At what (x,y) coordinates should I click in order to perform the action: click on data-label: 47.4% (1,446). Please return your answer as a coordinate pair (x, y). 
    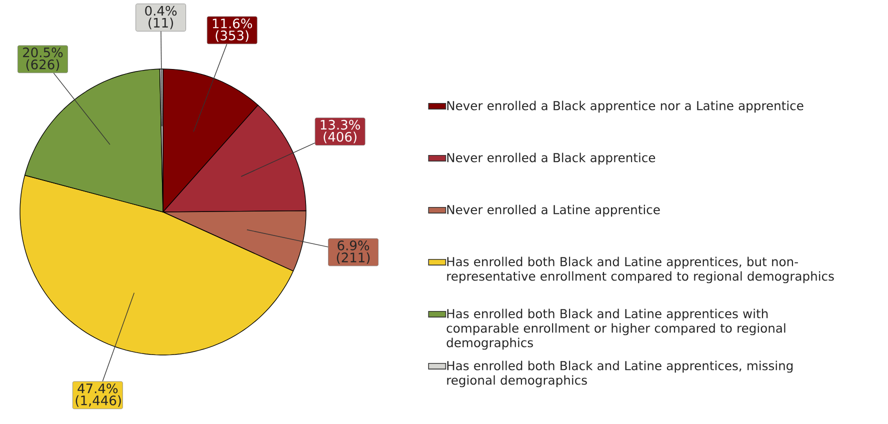
    Looking at the image, I should click on (98, 395).